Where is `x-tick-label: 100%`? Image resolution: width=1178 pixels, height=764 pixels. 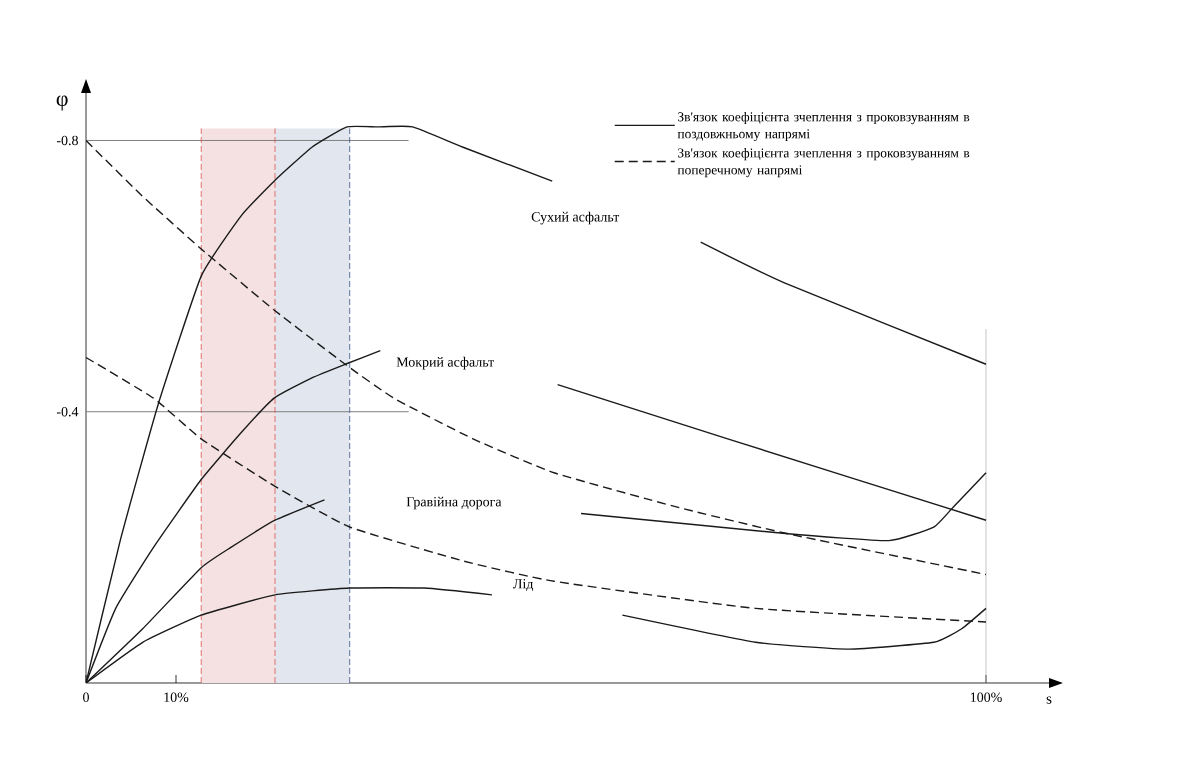 x-tick-label: 100% is located at coordinates (986, 697).